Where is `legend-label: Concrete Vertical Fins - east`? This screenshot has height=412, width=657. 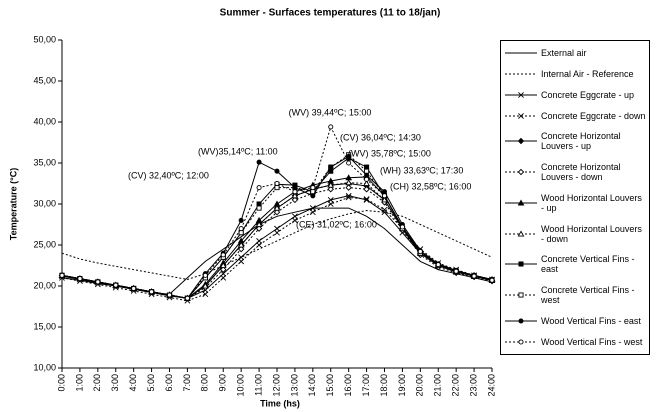 legend-label: Concrete Vertical Fins - east is located at coordinates (588, 264).